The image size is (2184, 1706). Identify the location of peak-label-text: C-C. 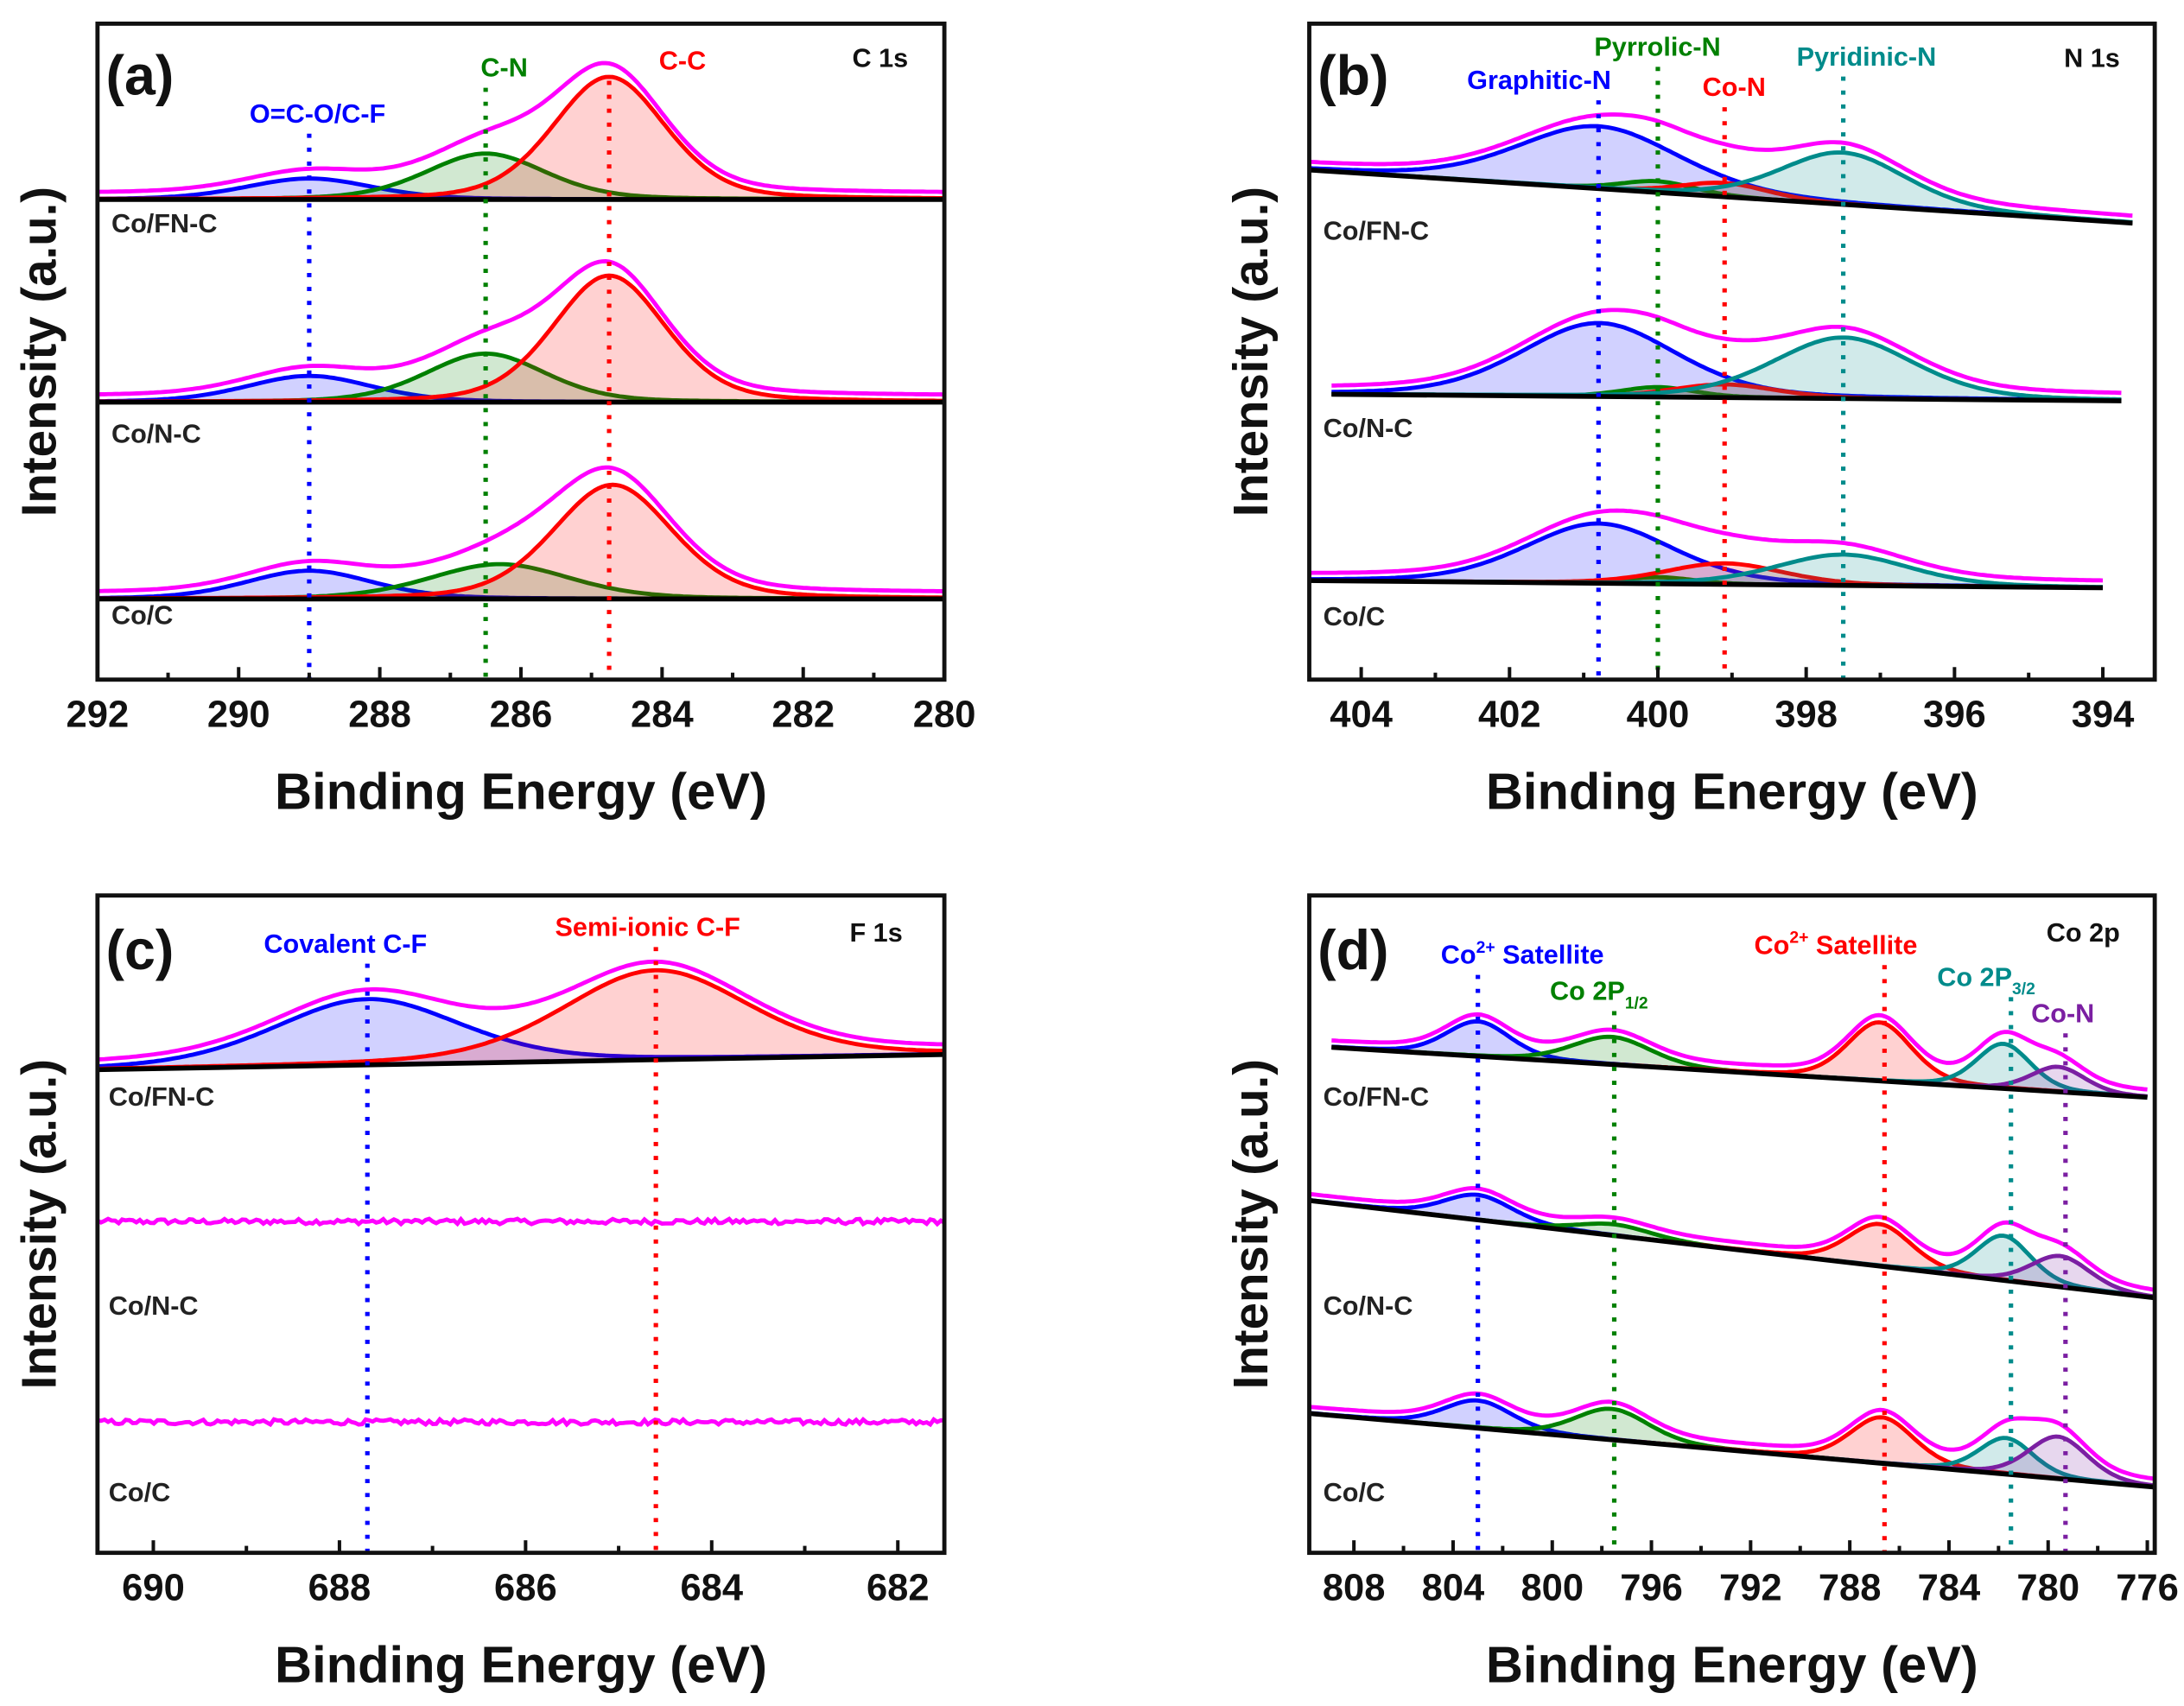
(683, 61).